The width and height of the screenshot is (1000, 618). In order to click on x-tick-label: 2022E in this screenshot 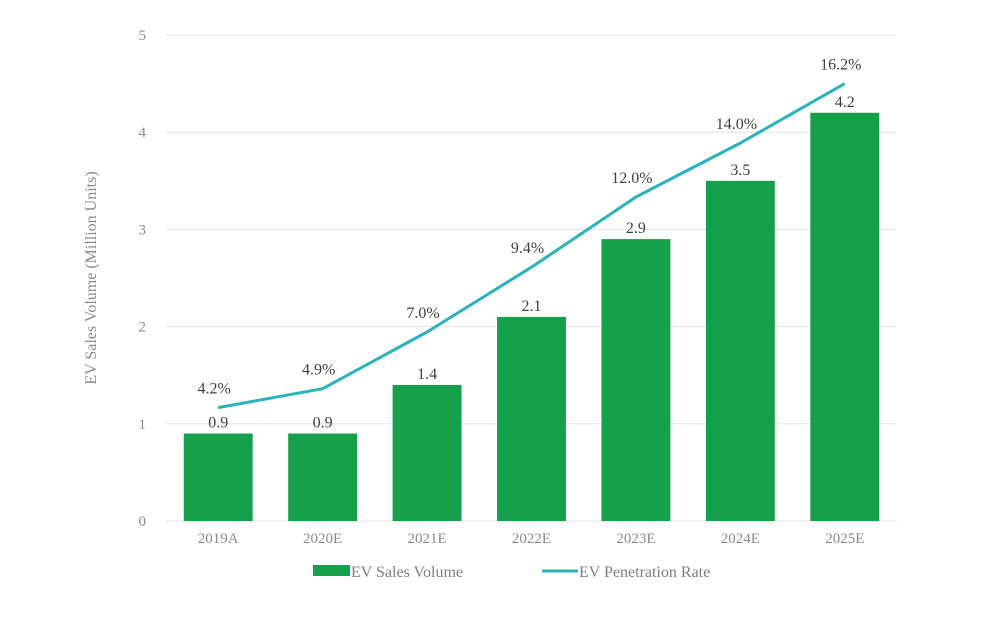, I will do `click(531, 539)`.